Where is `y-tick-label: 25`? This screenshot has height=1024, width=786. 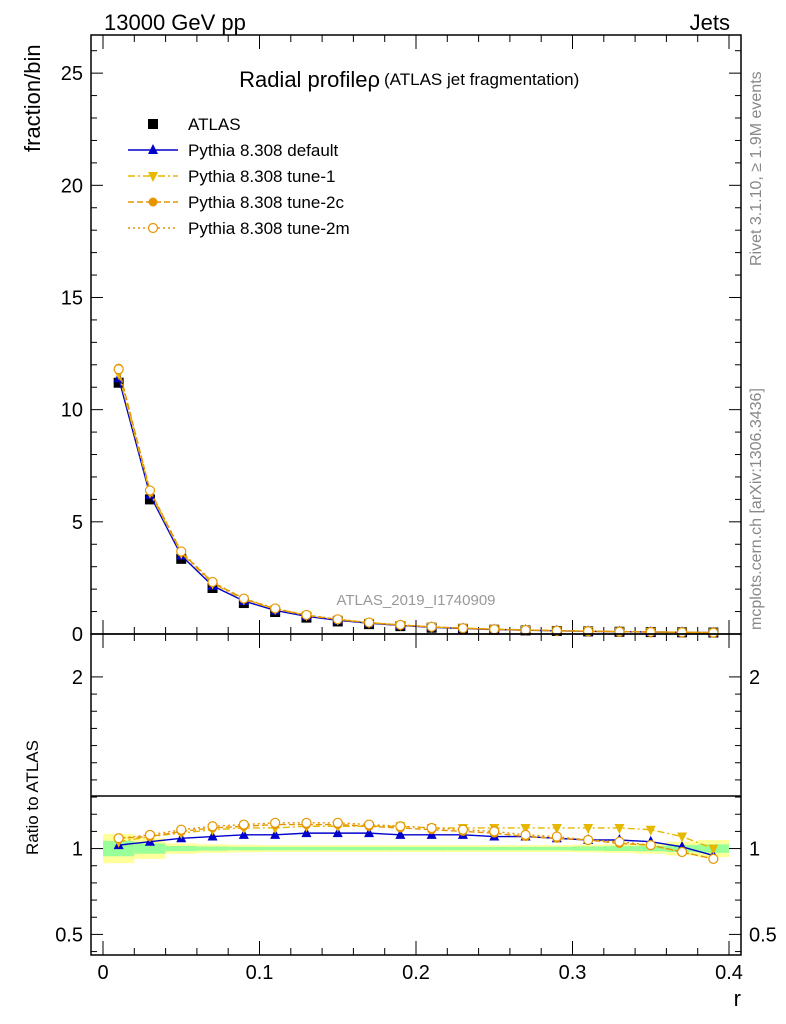 y-tick-label: 25 is located at coordinates (72, 74).